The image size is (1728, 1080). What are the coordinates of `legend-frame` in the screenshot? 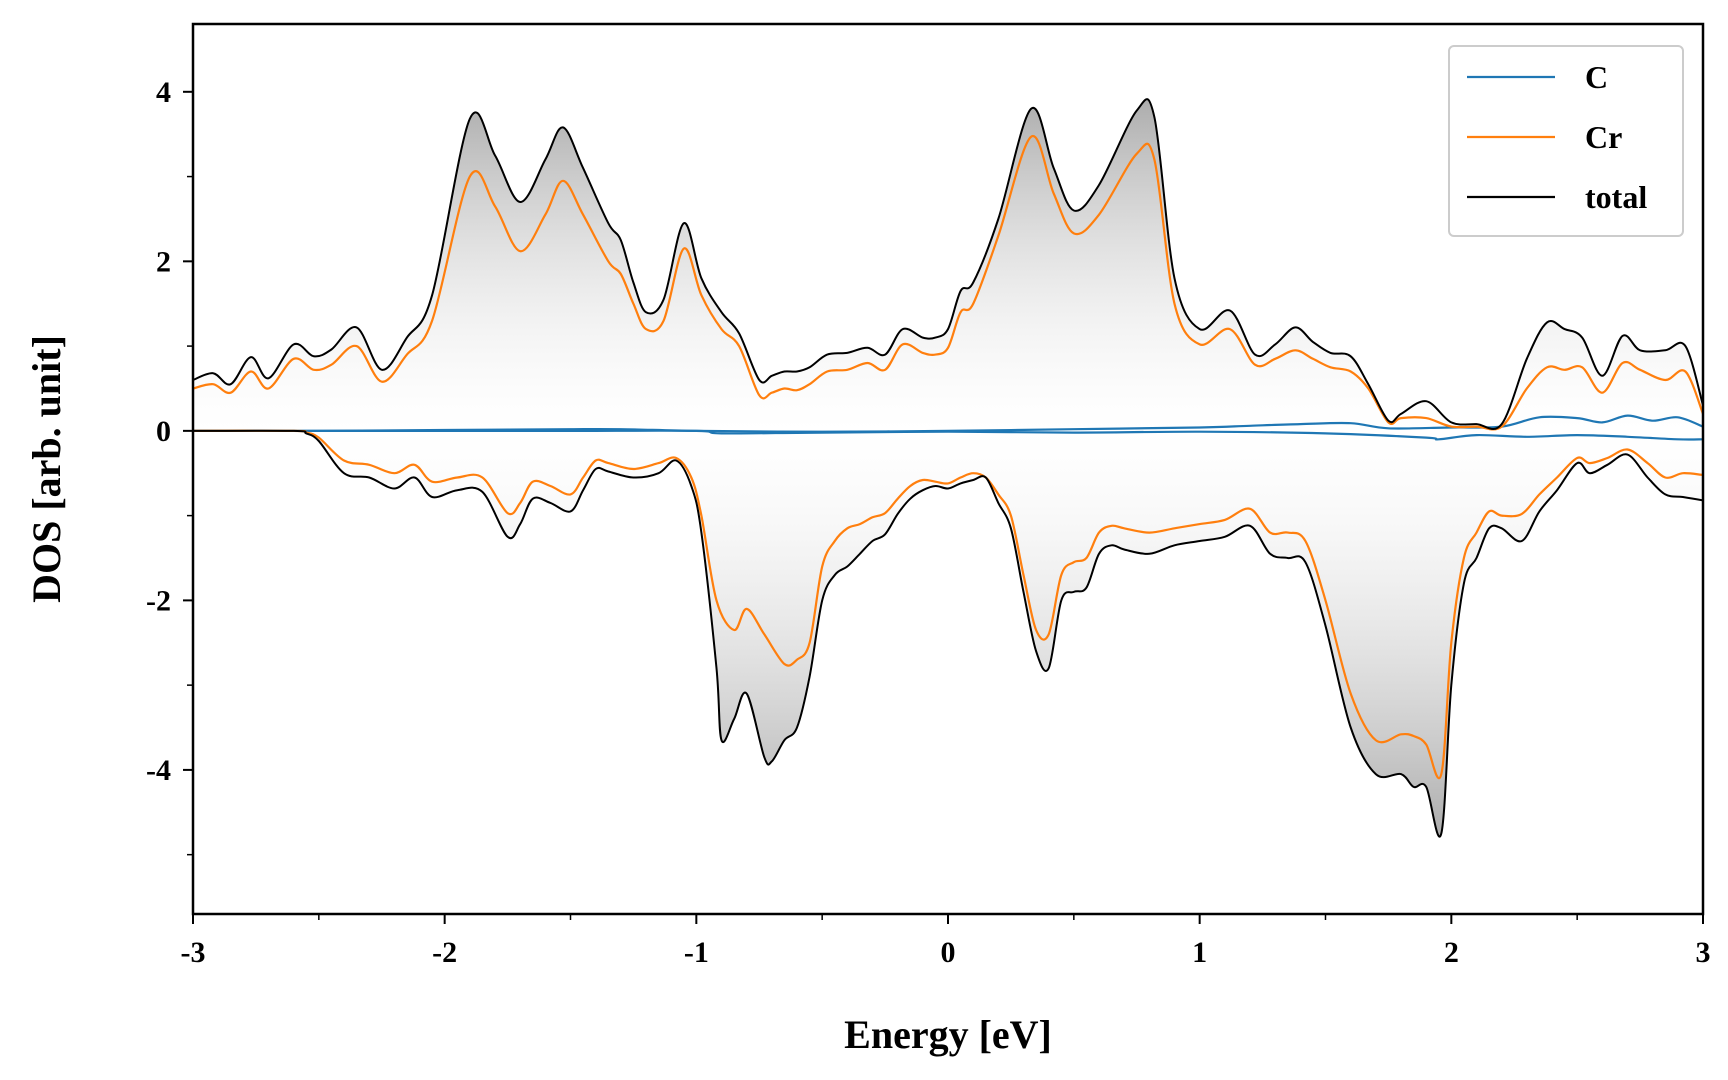 It's located at (1566, 141).